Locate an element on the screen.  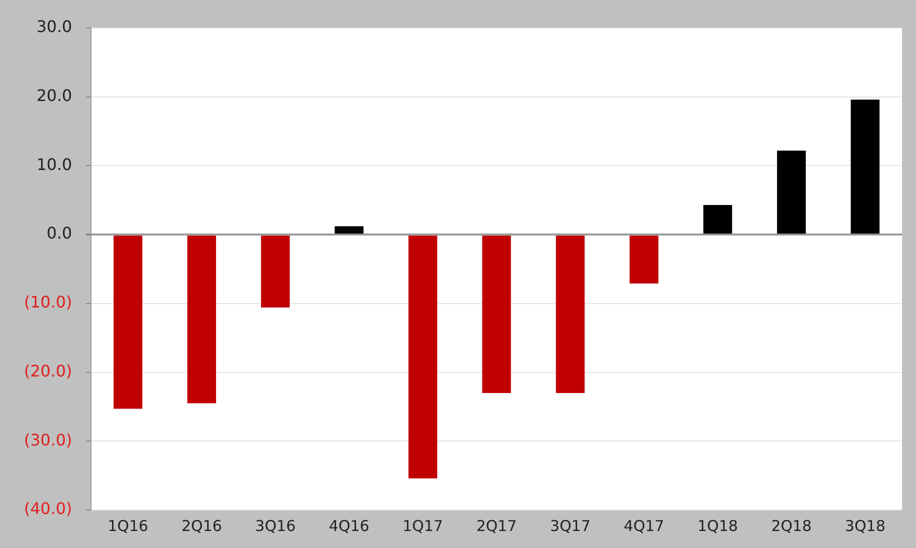
x-tick-label: 3Q16 is located at coordinates (275, 525).